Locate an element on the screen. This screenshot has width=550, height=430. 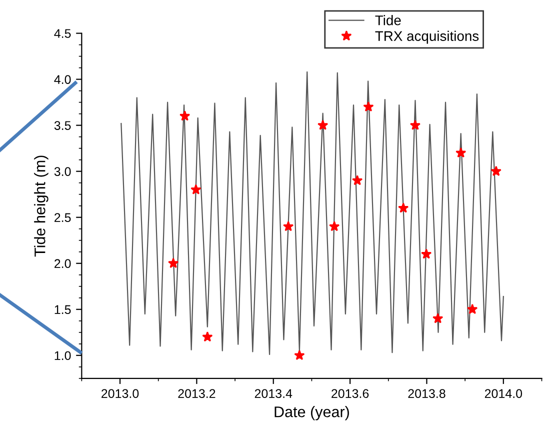
x-tick-label: 2013.8 is located at coordinates (427, 393).